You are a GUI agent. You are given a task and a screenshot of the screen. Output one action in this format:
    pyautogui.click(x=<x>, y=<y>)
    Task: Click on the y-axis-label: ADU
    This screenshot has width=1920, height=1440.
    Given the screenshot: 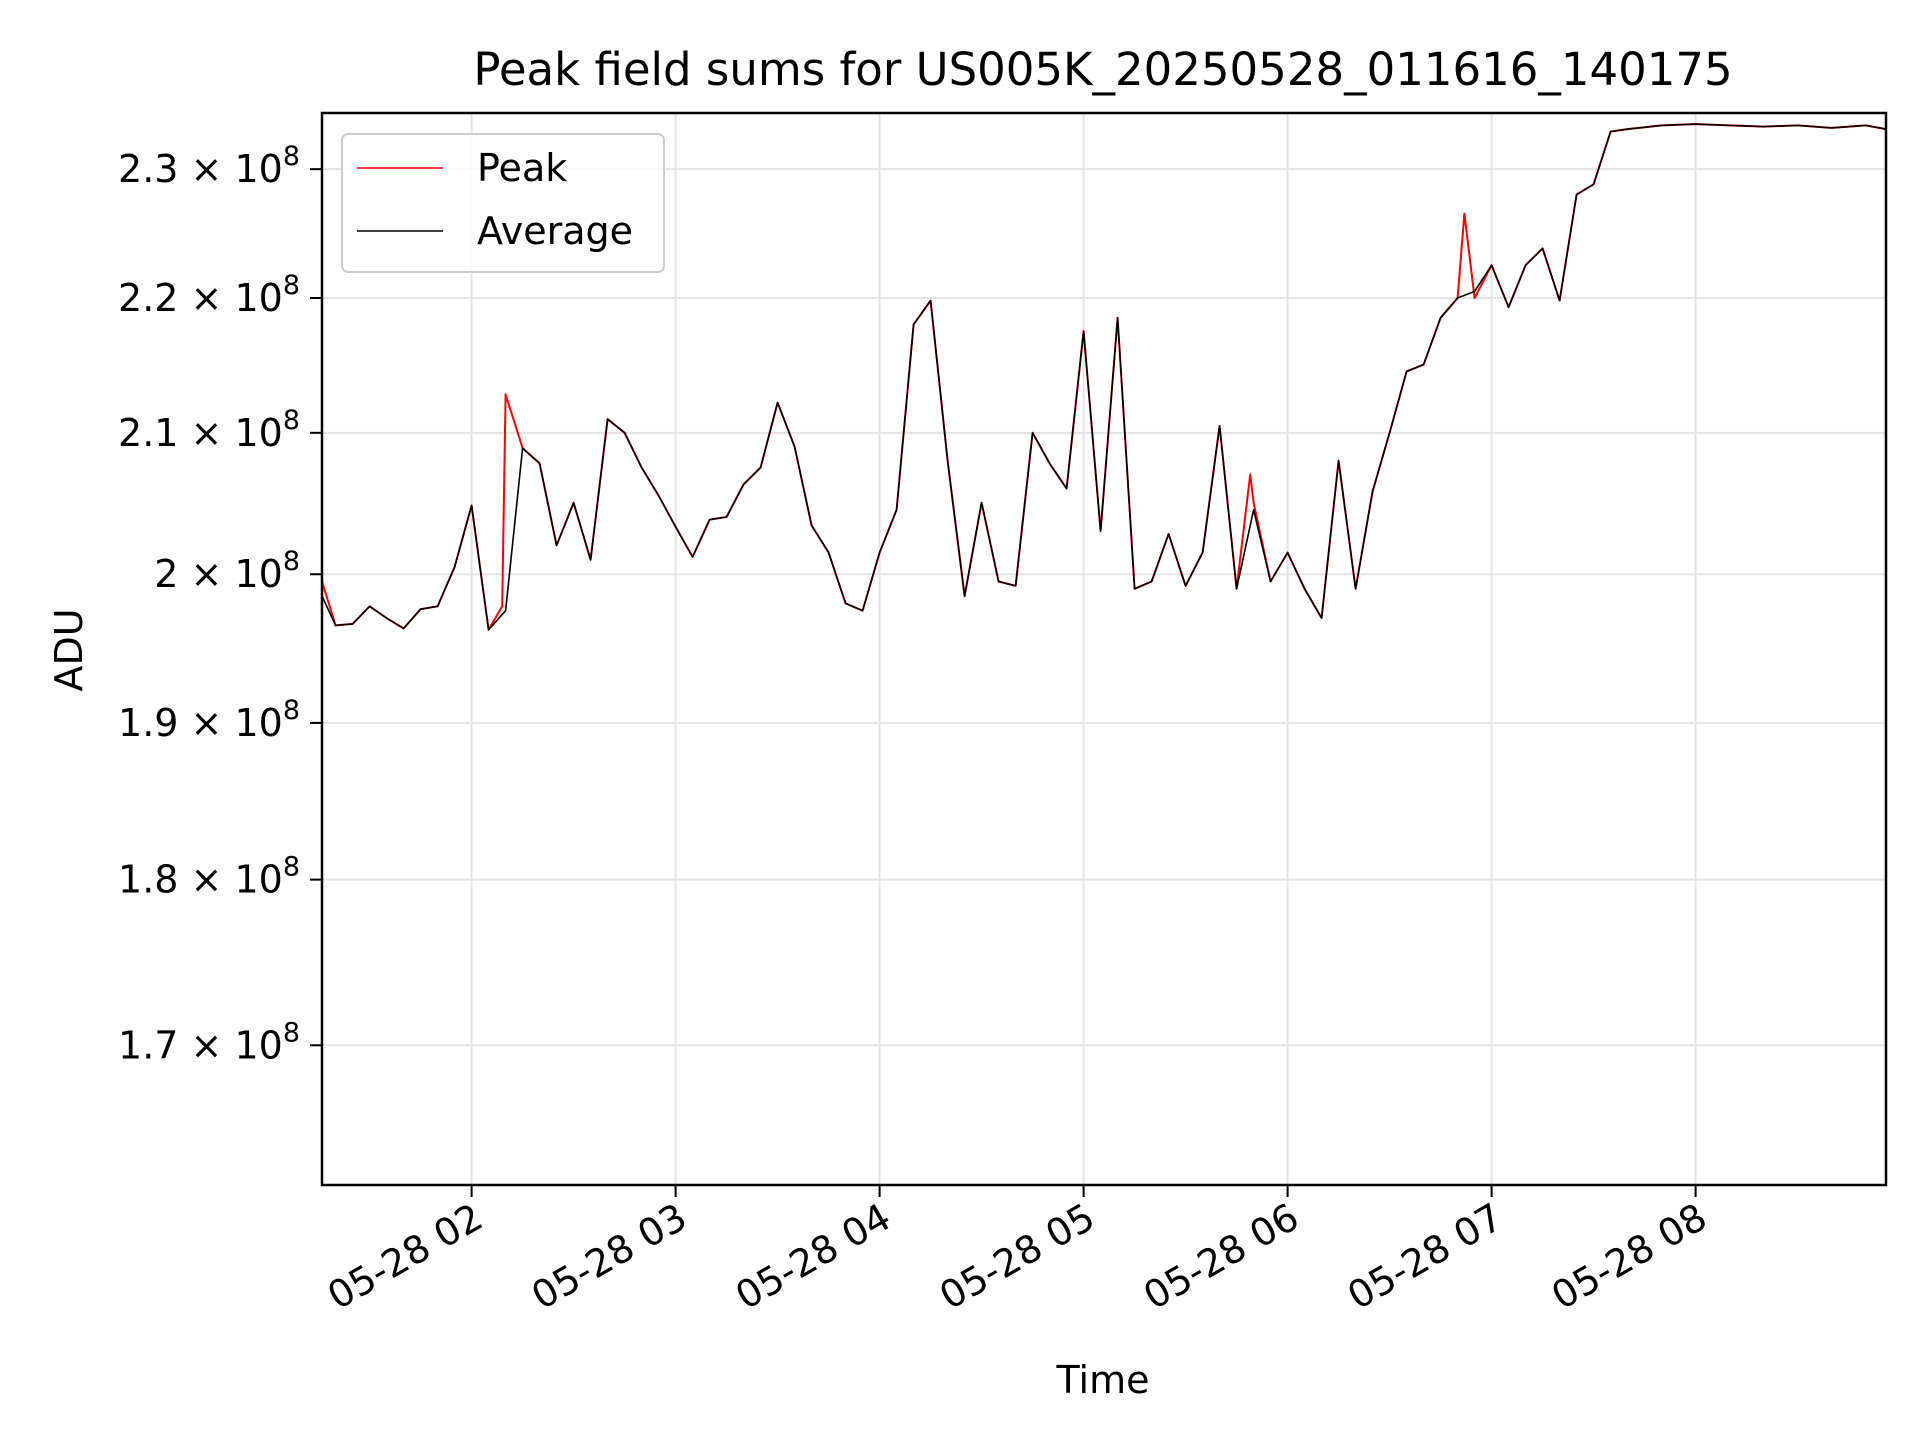 What is the action you would take?
    pyautogui.click(x=69, y=649)
    